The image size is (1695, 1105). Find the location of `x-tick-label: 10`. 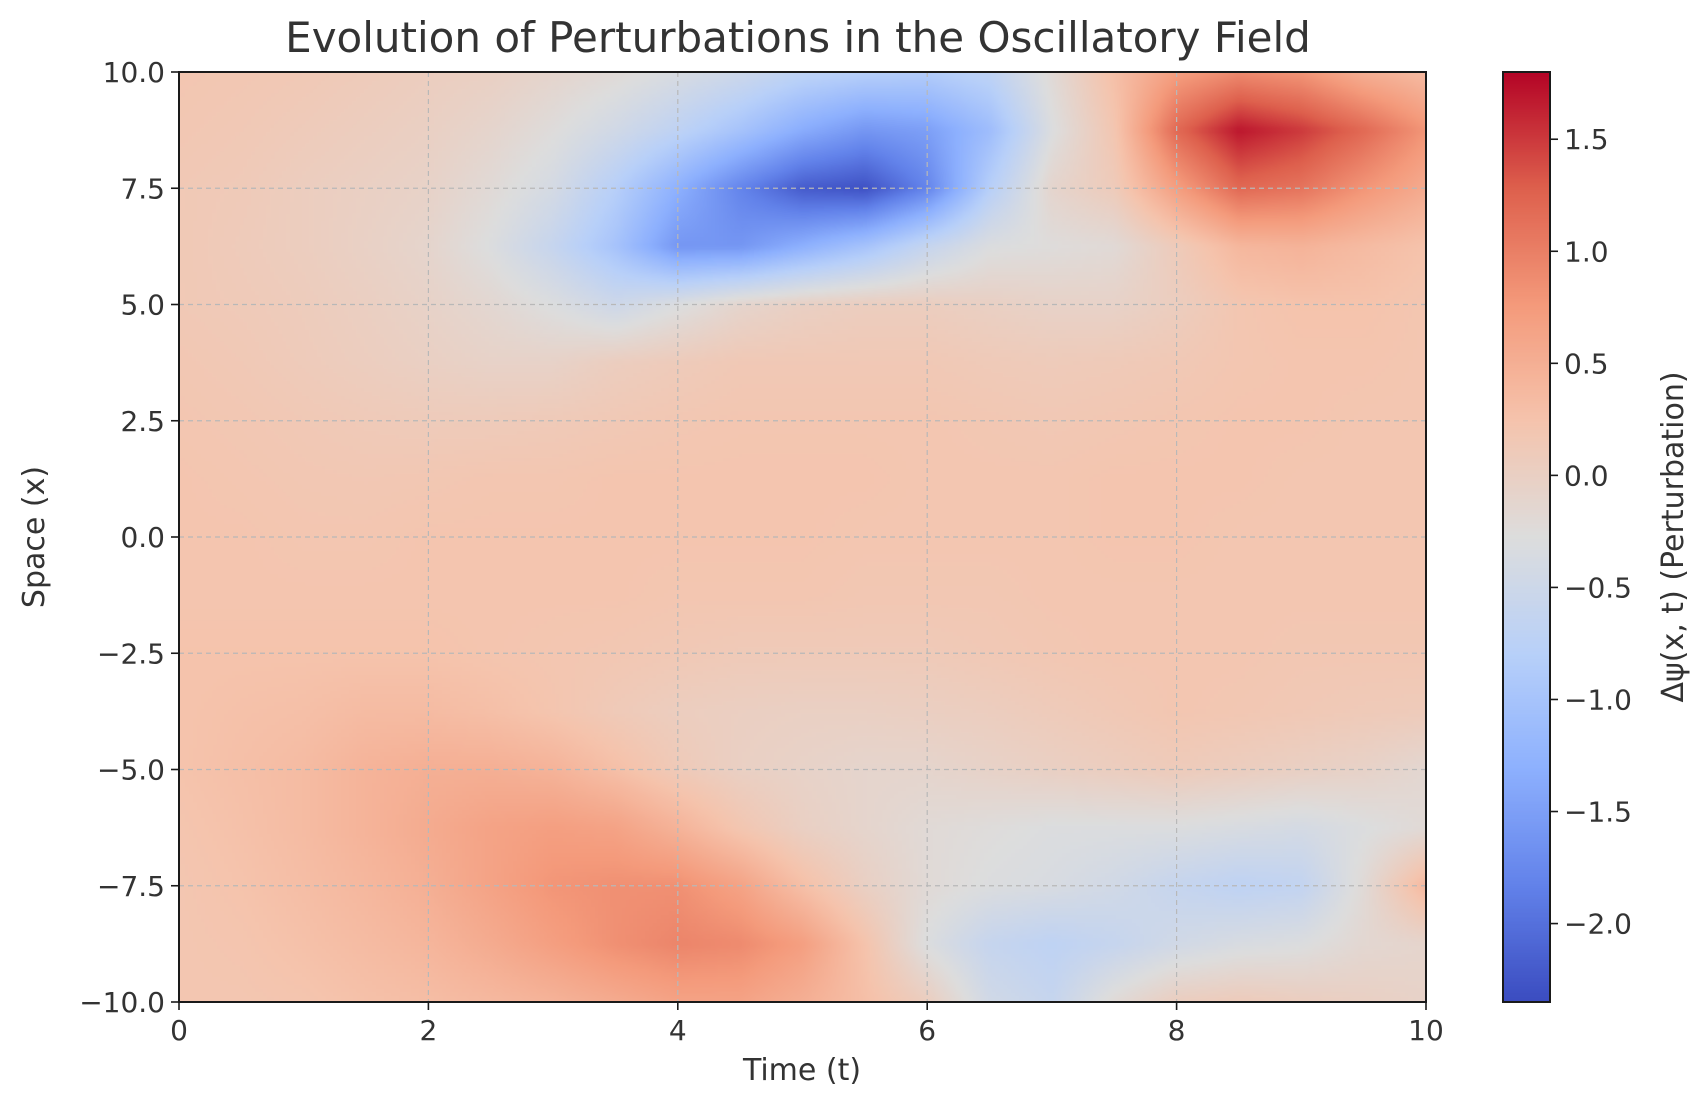

x-tick-label: 10 is located at coordinates (1426, 1030).